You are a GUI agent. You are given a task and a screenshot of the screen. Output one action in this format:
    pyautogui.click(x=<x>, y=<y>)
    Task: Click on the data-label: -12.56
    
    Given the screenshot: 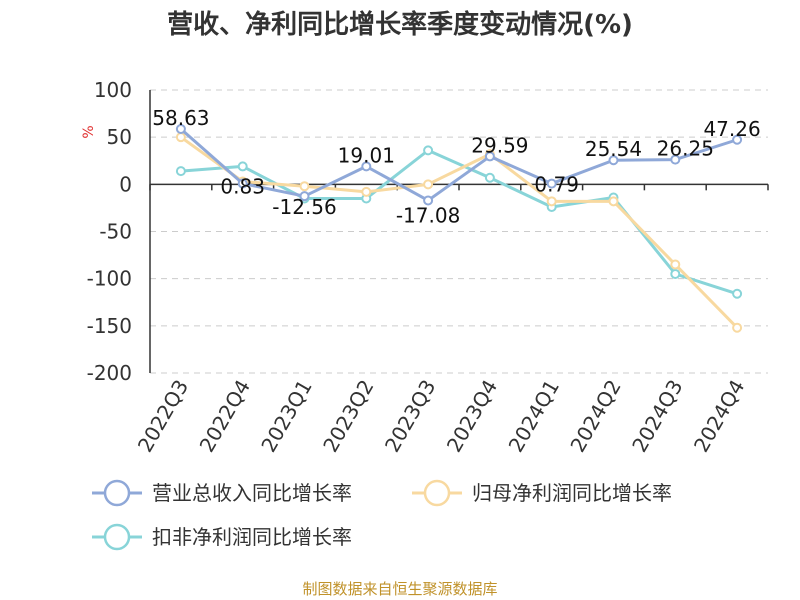 What is the action you would take?
    pyautogui.click(x=304, y=207)
    